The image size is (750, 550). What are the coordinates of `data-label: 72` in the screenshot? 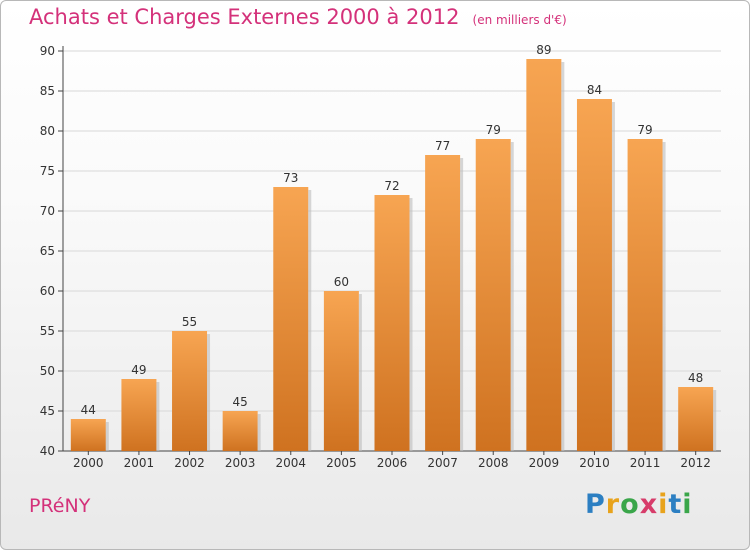 It's located at (391, 186).